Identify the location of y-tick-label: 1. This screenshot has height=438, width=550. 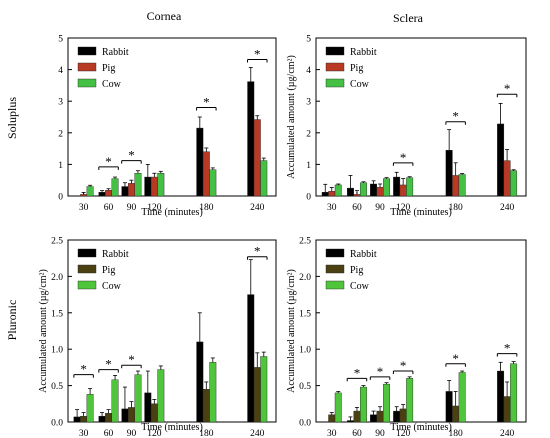
(60, 166).